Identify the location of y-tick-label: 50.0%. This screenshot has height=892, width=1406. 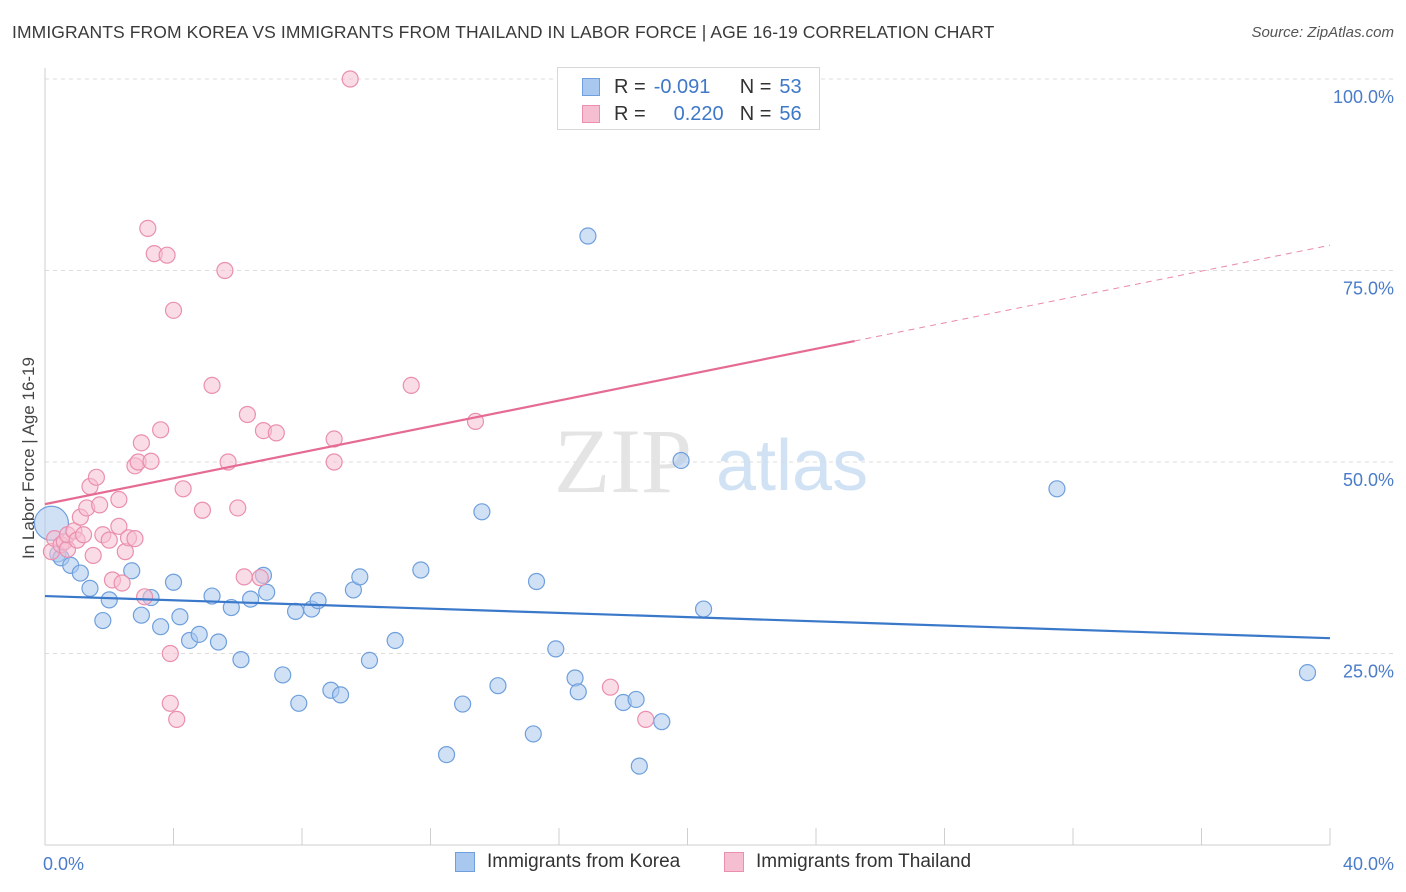
(1368, 480).